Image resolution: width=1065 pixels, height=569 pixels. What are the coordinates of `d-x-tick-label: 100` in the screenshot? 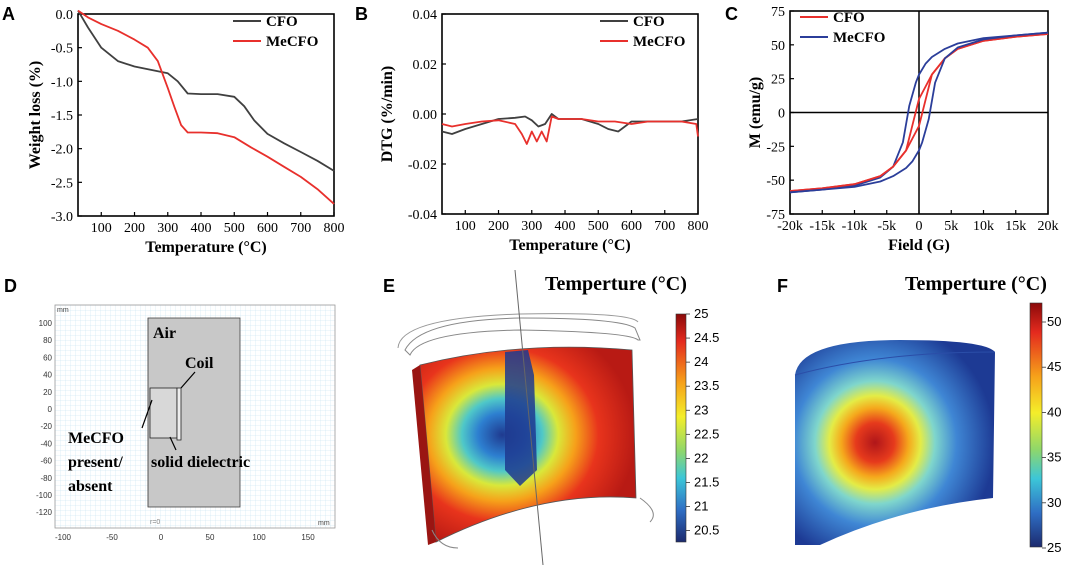 It's located at (259, 537).